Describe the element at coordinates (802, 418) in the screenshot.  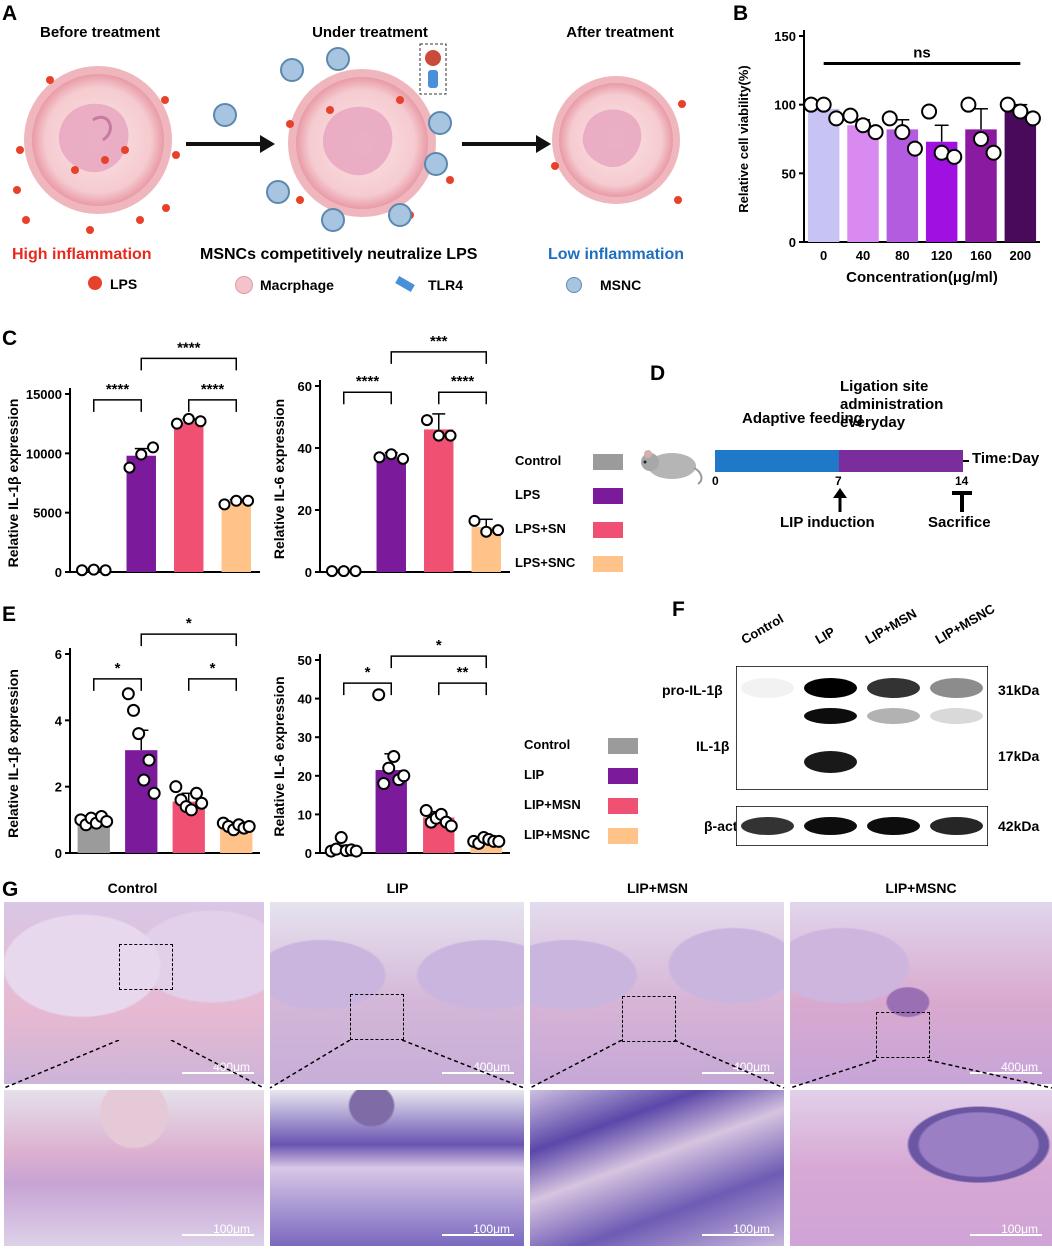
I see `phase1-text: Adaptive feeding` at that location.